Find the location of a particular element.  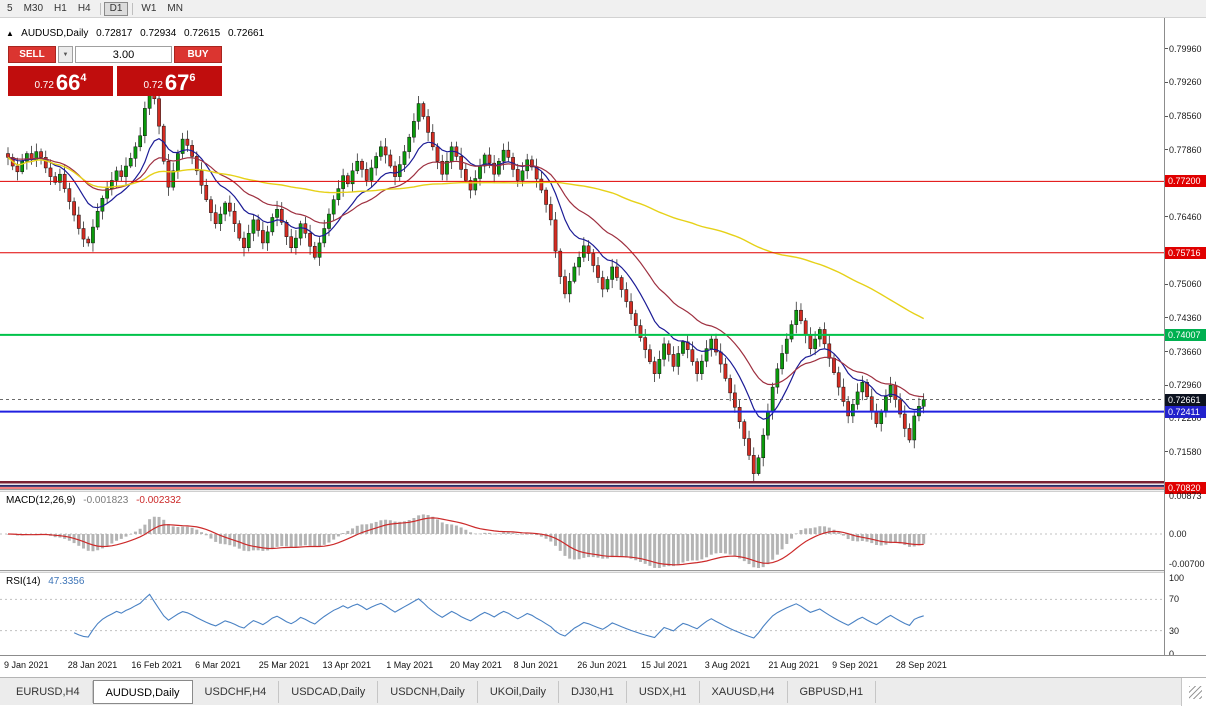

price-axis-label: 0.78560 is located at coordinates (1185, 116).